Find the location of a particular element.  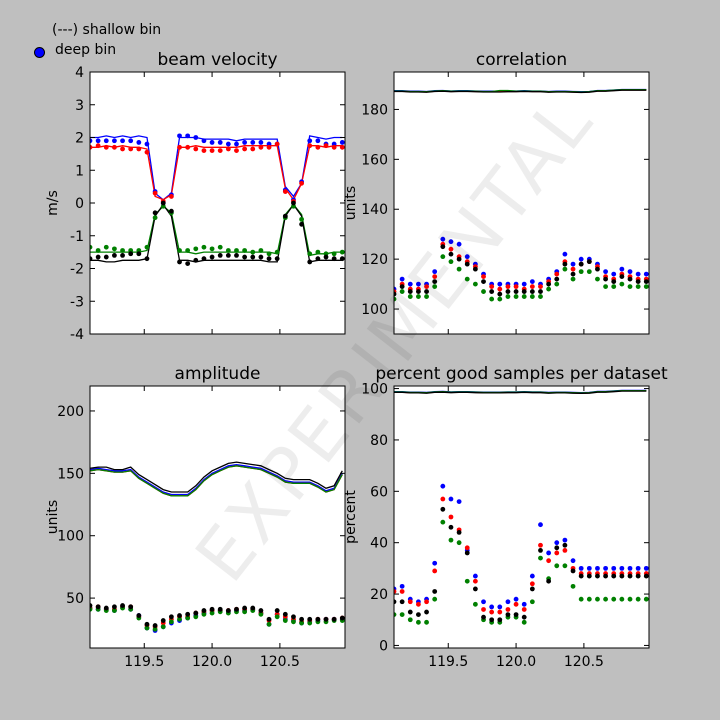

y-tick-label: 80 is located at coordinates (379, 441).